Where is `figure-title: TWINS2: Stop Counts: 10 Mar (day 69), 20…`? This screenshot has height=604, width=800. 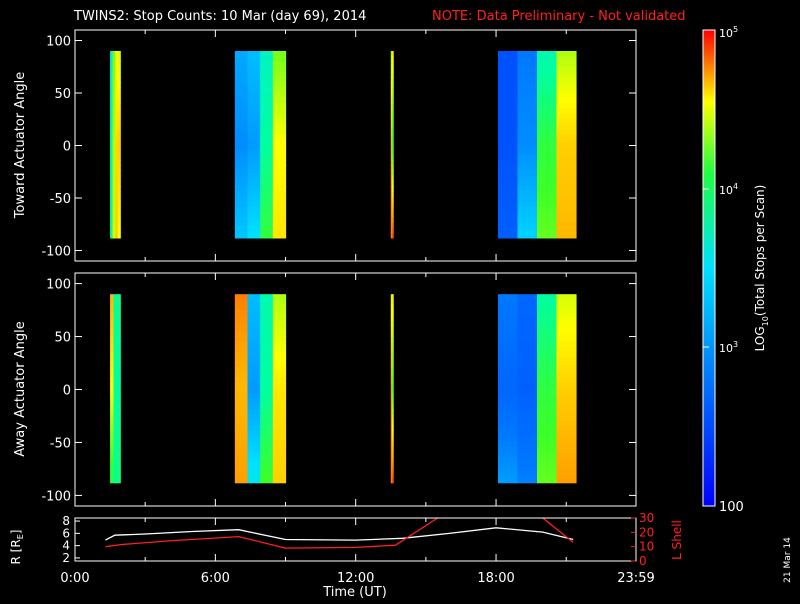
figure-title: TWINS2: Stop Counts: 10 Mar (day 69), 20… is located at coordinates (219, 16).